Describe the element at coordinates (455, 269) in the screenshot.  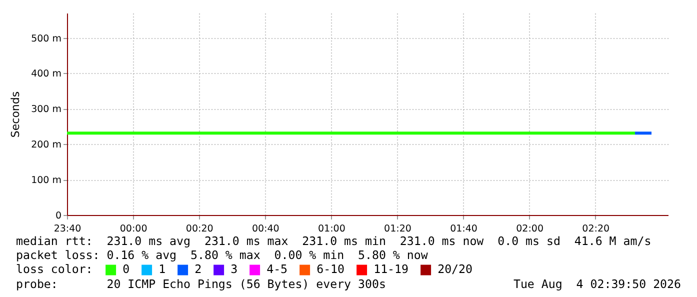
I see `legend-label: 20/20` at that location.